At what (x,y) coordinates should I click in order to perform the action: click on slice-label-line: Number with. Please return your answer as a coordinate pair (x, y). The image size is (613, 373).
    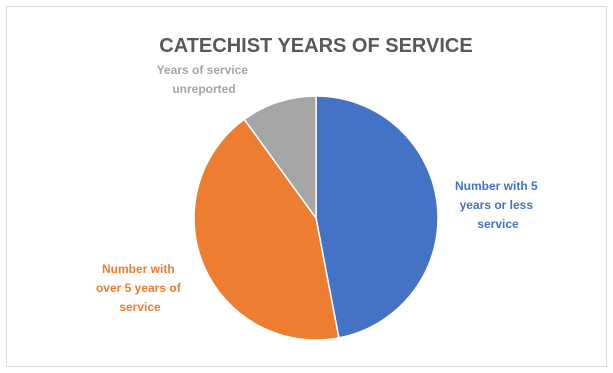
    Looking at the image, I should click on (138, 269).